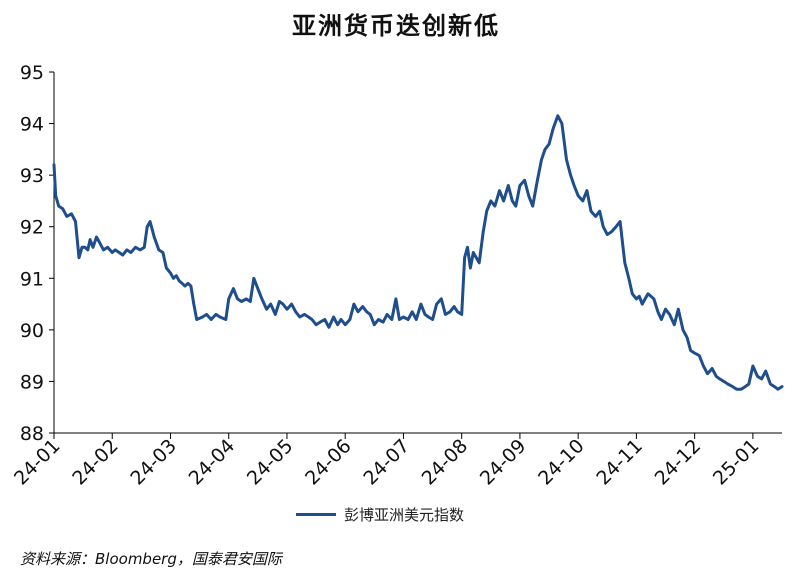  What do you see at coordinates (561, 462) in the screenshot?
I see `x-tick-label: 24-10` at bounding box center [561, 462].